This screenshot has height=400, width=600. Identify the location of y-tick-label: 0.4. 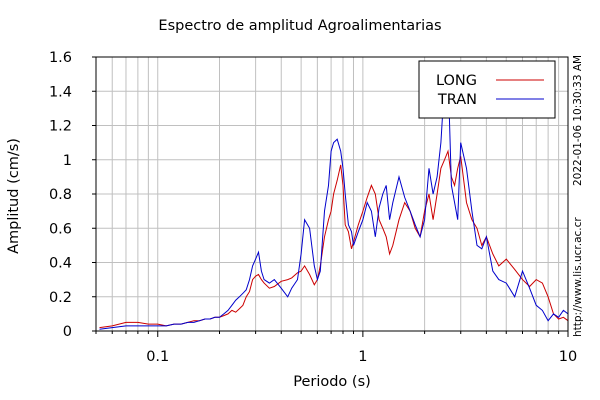
(60, 264).